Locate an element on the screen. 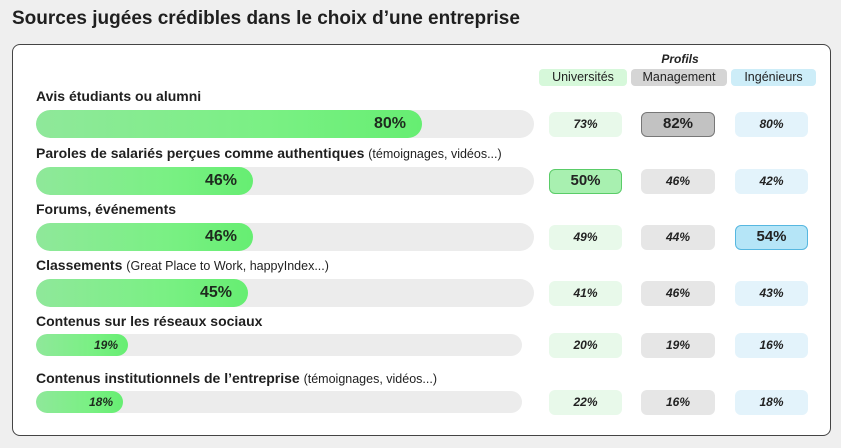  profile-value-ingenieurs: 42% is located at coordinates (771, 181).